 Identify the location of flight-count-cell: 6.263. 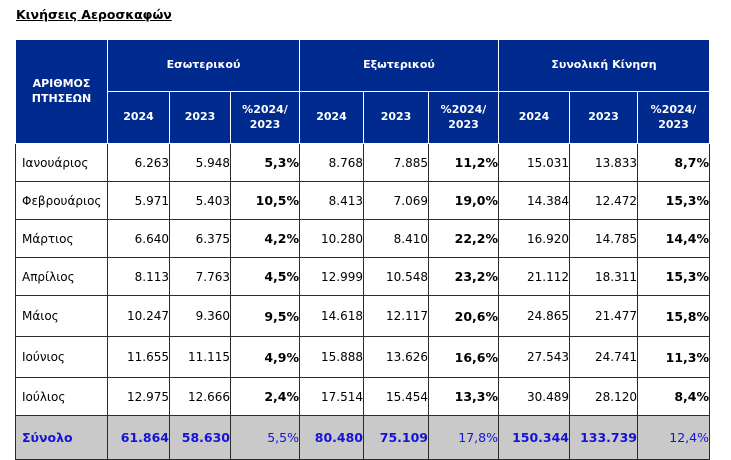
(138, 162).